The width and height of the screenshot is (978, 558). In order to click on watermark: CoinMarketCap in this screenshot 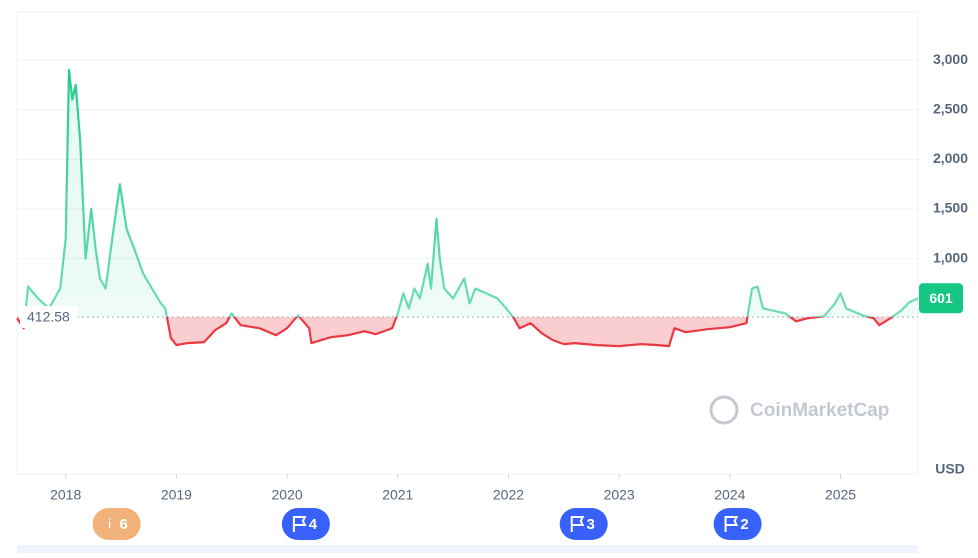, I will do `click(799, 410)`.